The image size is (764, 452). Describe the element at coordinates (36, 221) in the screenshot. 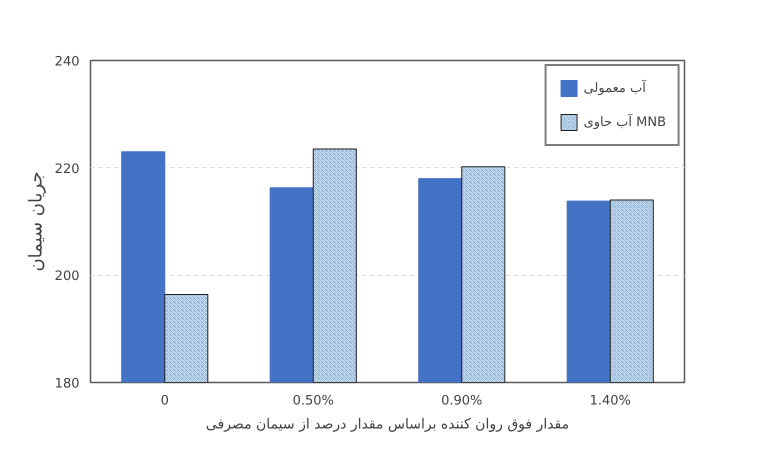

I see `y-axis-title: جریان سیمان` at that location.